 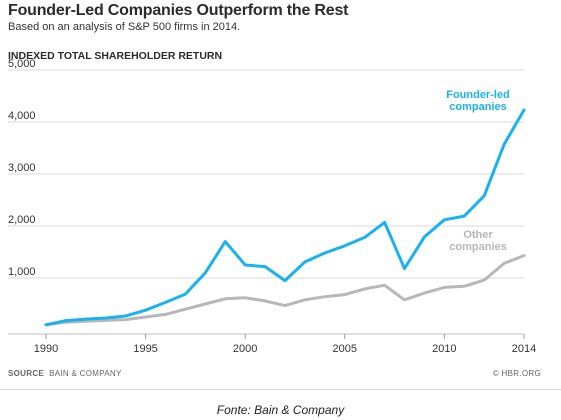 What do you see at coordinates (22, 64) in the screenshot?
I see `y-tick-label: 5,000` at bounding box center [22, 64].